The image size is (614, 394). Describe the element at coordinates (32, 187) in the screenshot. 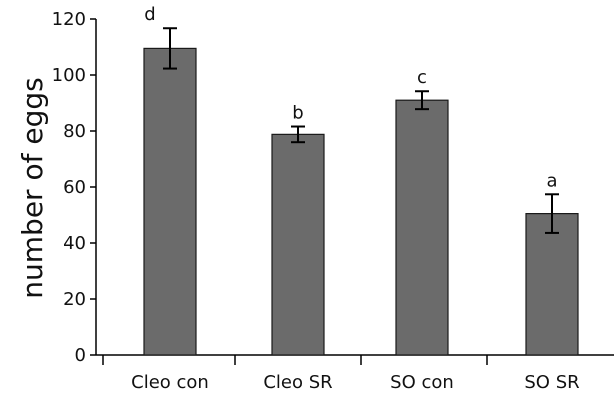

I see `y-axis-label: number of eggs` at that location.